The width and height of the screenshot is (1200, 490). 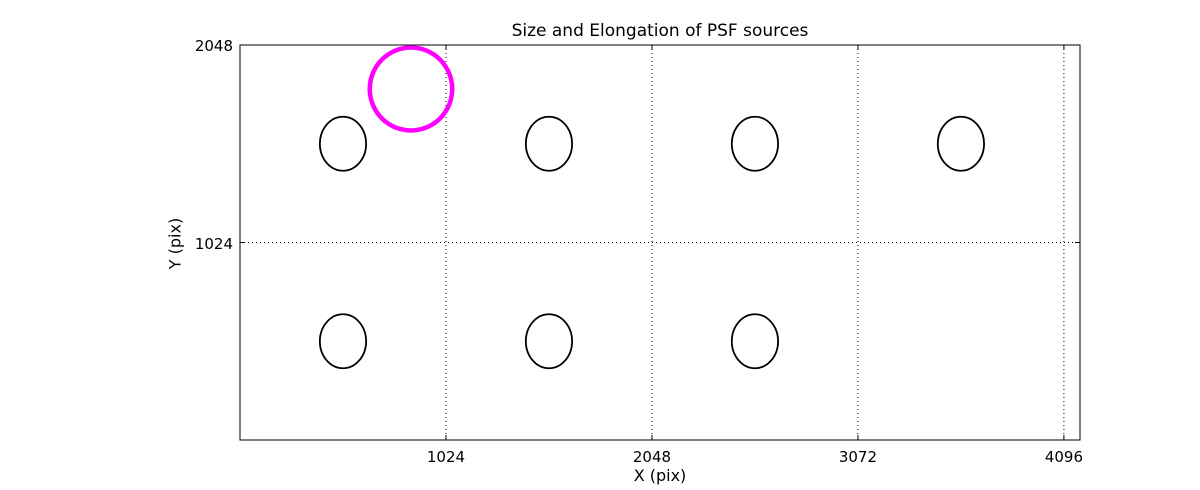 I want to click on chart-title: Size and Elongation of PSF sources, so click(x=660, y=31).